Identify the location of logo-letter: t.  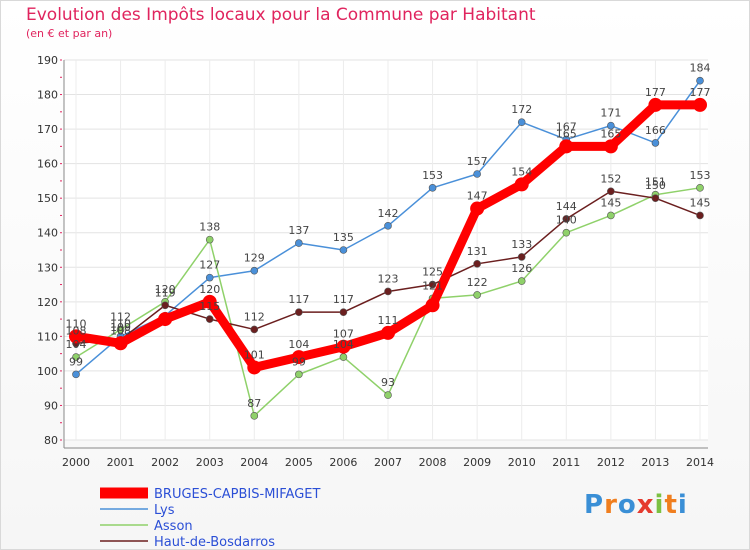
(671, 505).